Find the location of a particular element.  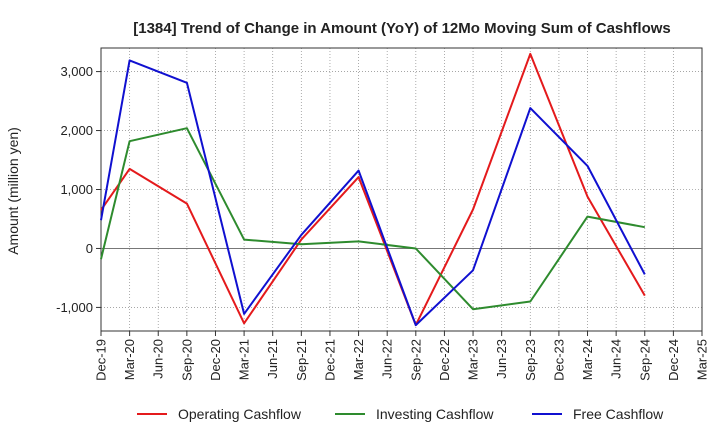

y-tick-label: -1,000 is located at coordinates (74, 307).